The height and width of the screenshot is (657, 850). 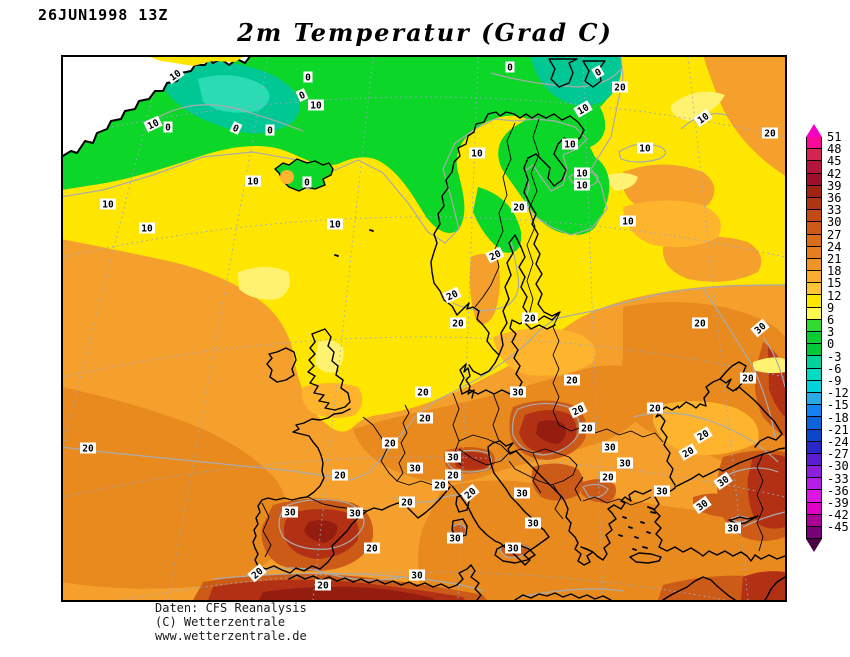 What do you see at coordinates (838, 478) in the screenshot?
I see `scale-tick-label: -33` at bounding box center [838, 478].